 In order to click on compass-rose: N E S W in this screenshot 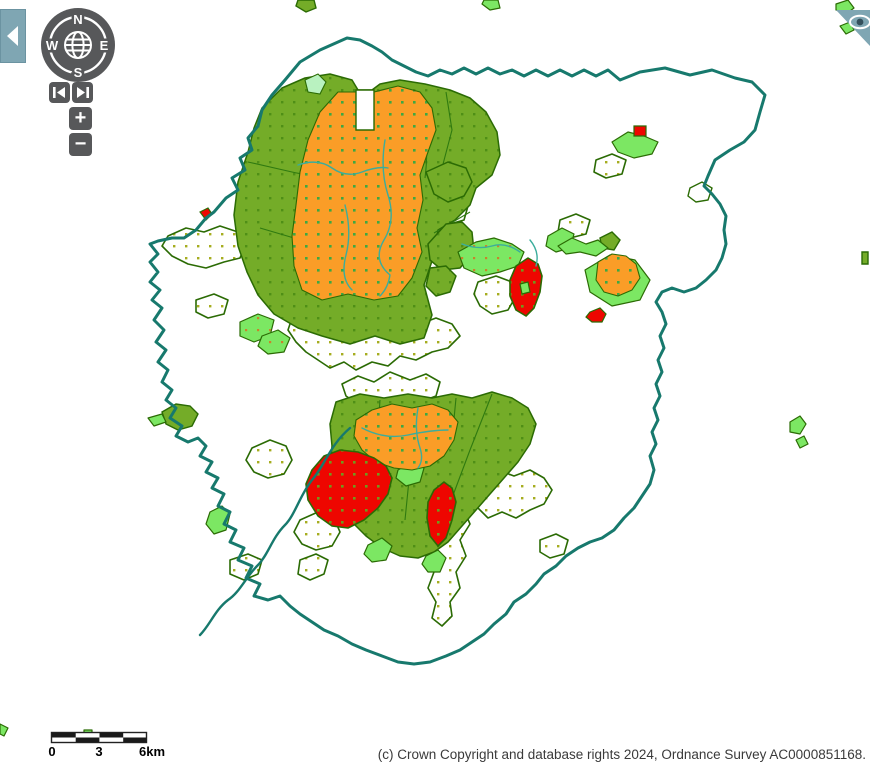, I will do `click(78, 45)`.